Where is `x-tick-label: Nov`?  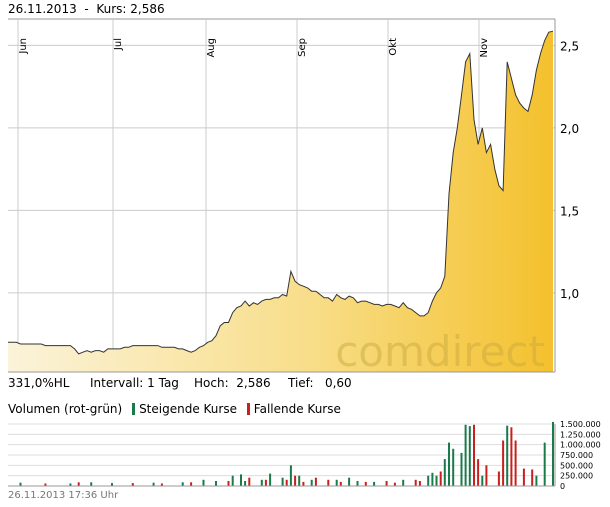
x-tick-label: Nov is located at coordinates (484, 48).